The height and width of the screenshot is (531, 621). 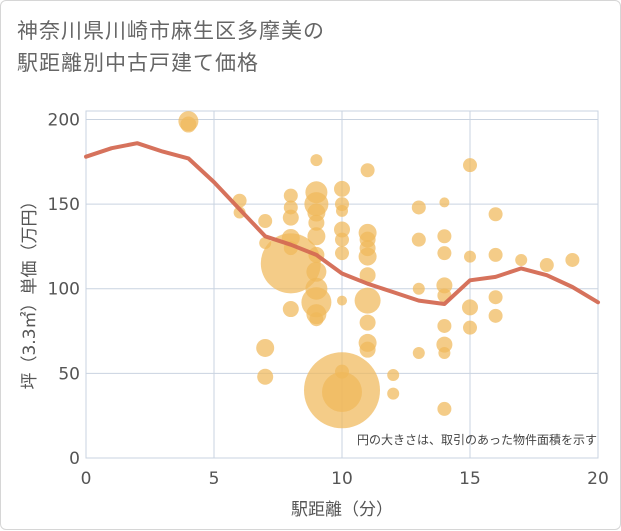 I want to click on title-line-2: 駅距離別中古戸建て価格, so click(x=138, y=63).